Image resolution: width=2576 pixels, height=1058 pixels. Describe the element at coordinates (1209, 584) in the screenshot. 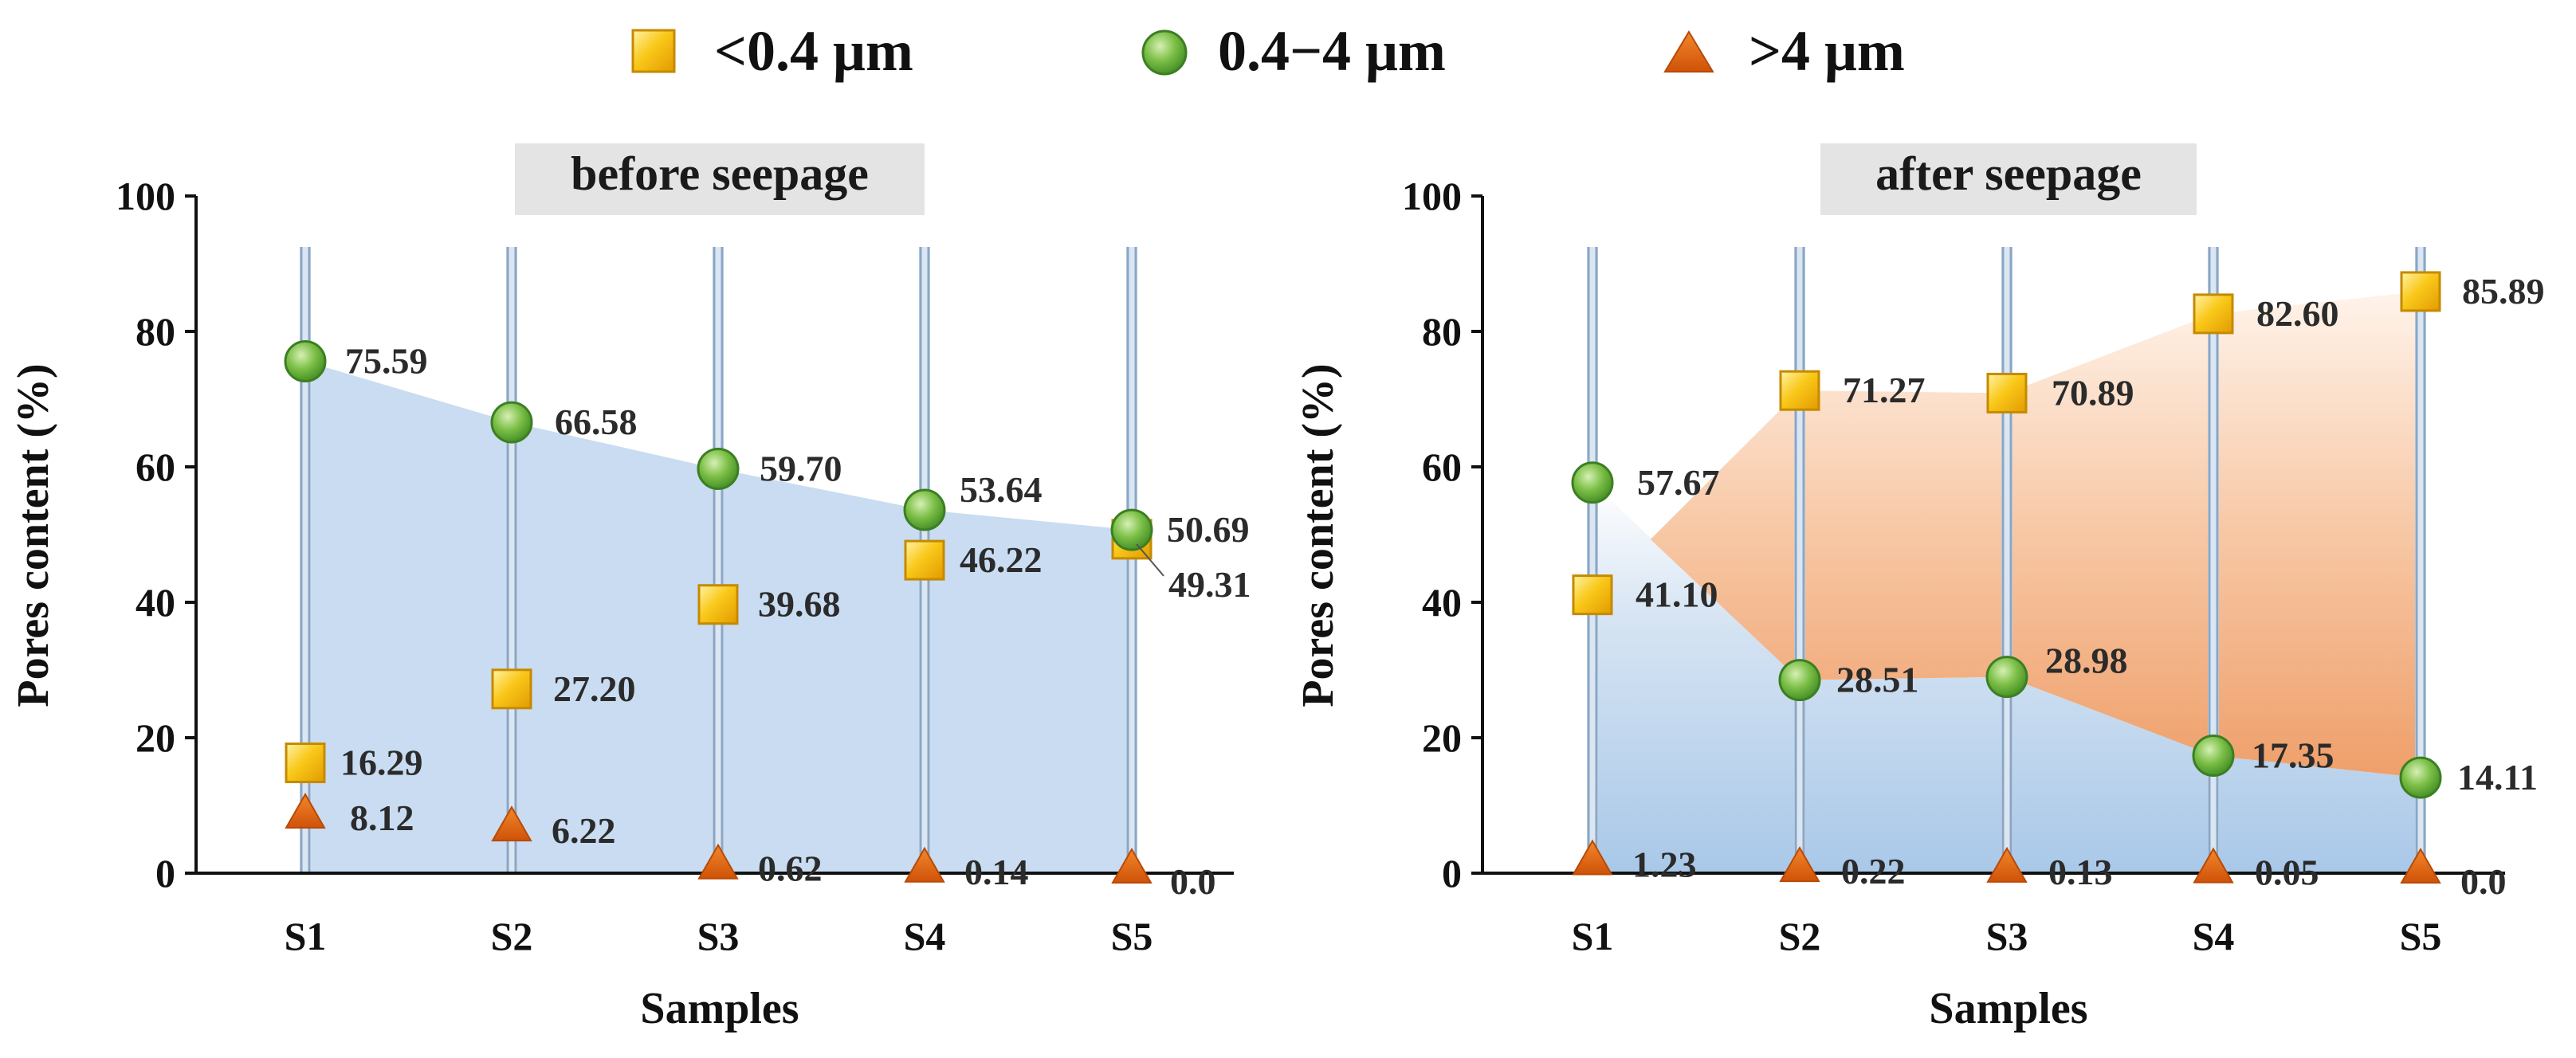

I see `data-label: 49.31` at that location.